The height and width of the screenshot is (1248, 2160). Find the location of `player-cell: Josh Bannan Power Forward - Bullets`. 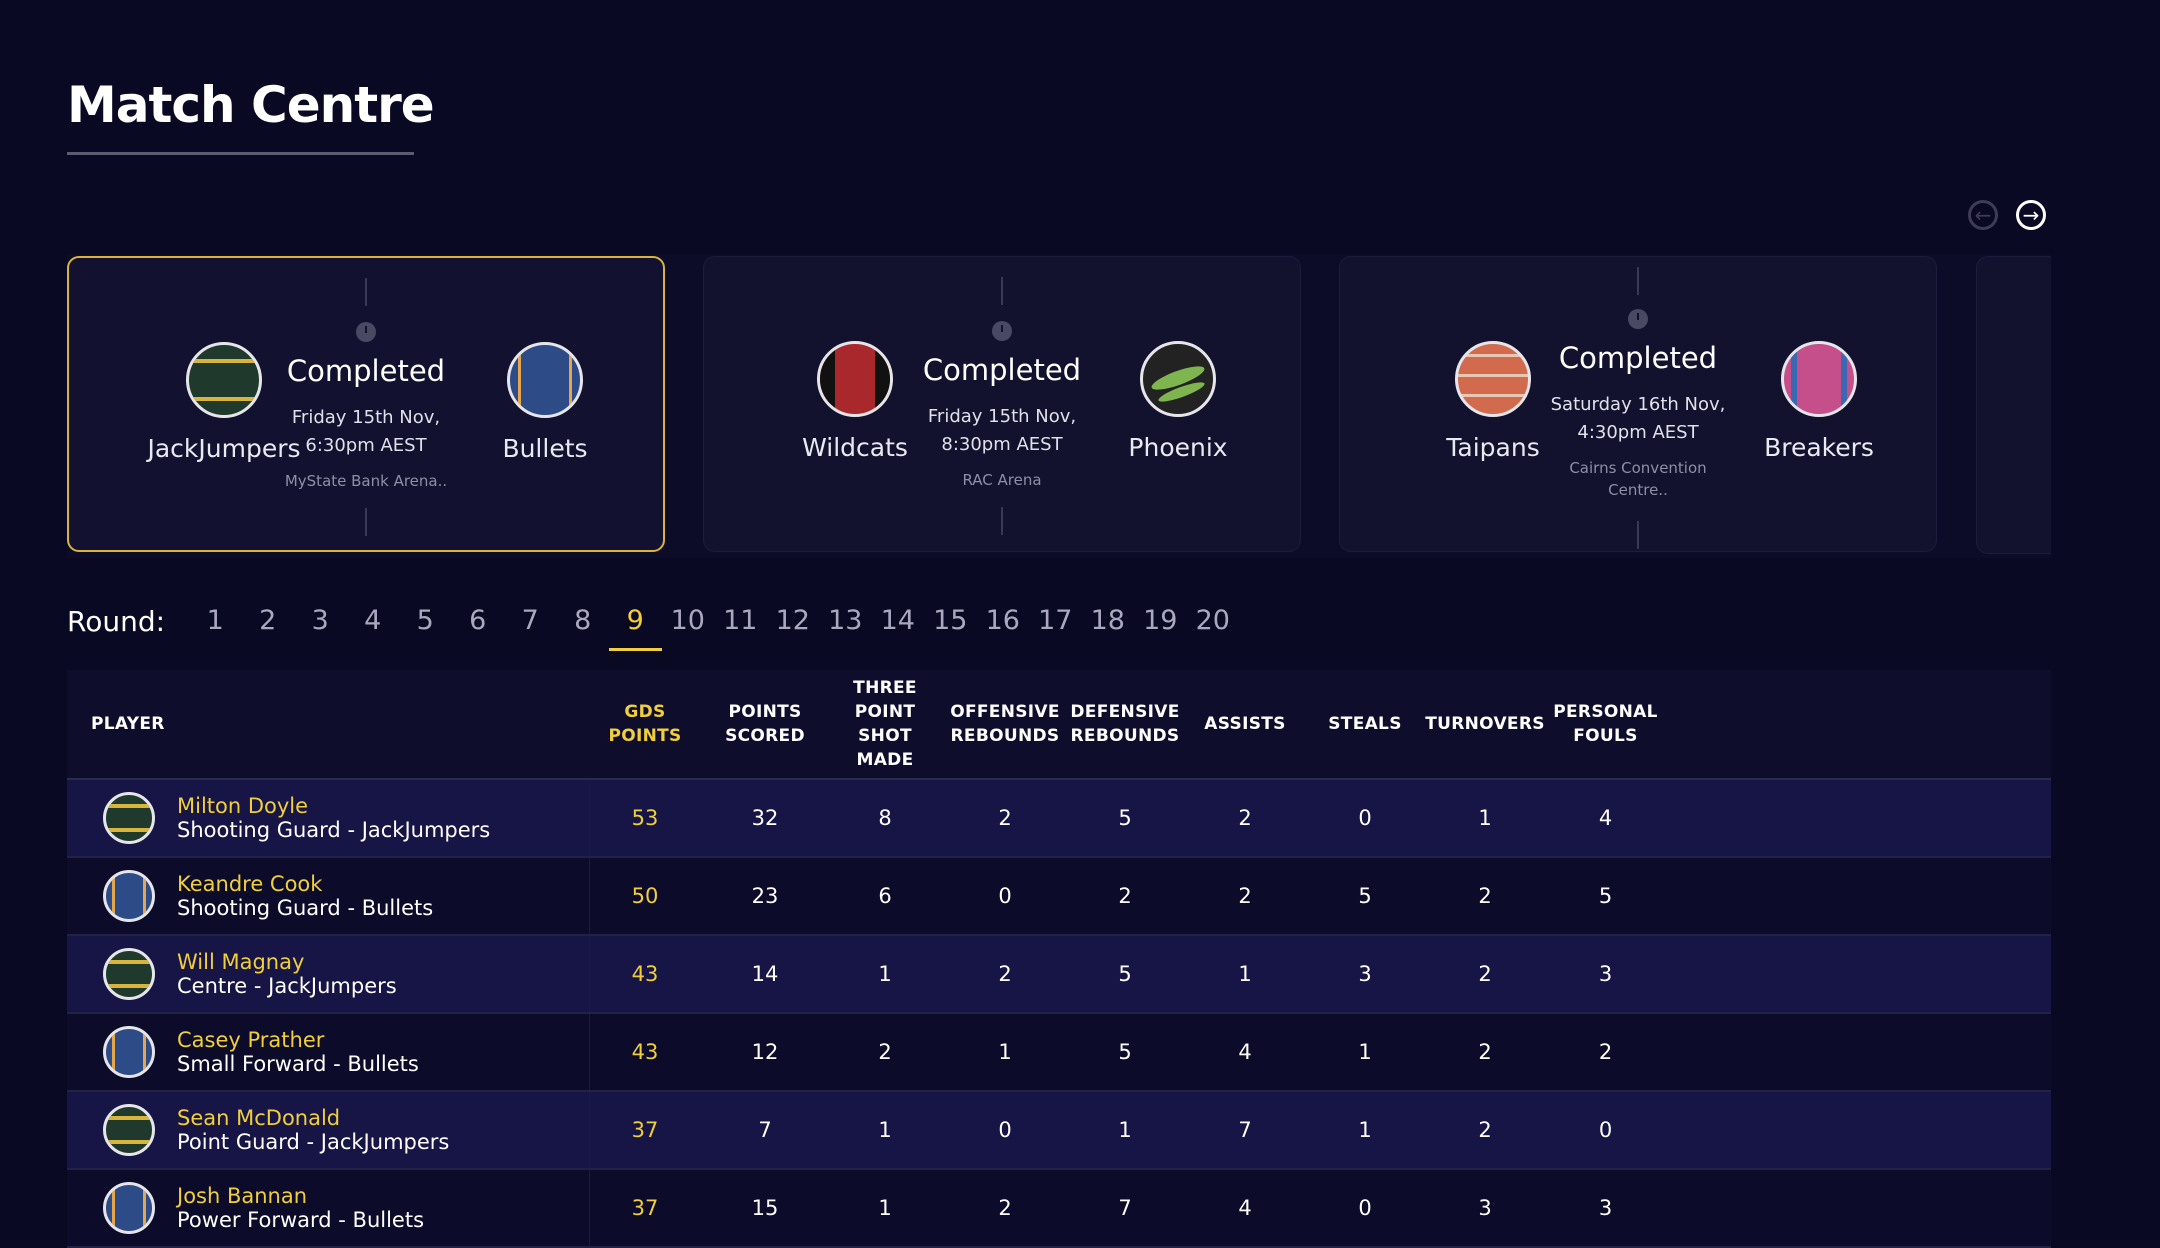

player-cell: Josh Bannan Power Forward - Bullets is located at coordinates (328, 1208).